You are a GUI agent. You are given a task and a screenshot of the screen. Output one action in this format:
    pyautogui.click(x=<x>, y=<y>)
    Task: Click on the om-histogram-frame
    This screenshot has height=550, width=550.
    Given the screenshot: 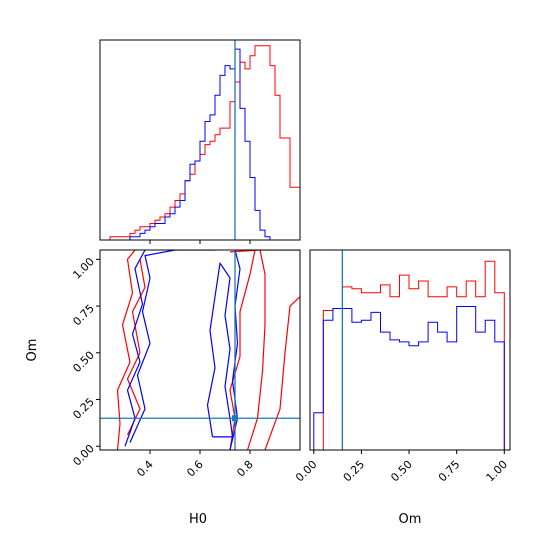 What is the action you would take?
    pyautogui.click(x=410, y=350)
    